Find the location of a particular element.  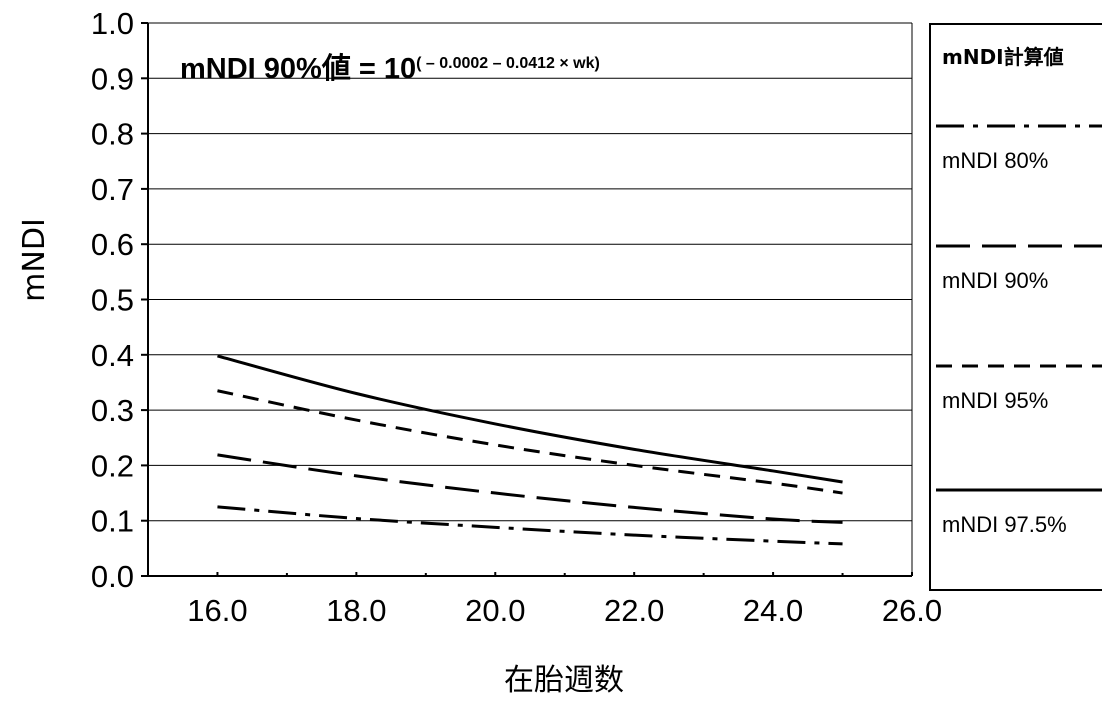

x-tick-label: 26.0 is located at coordinates (912, 610).